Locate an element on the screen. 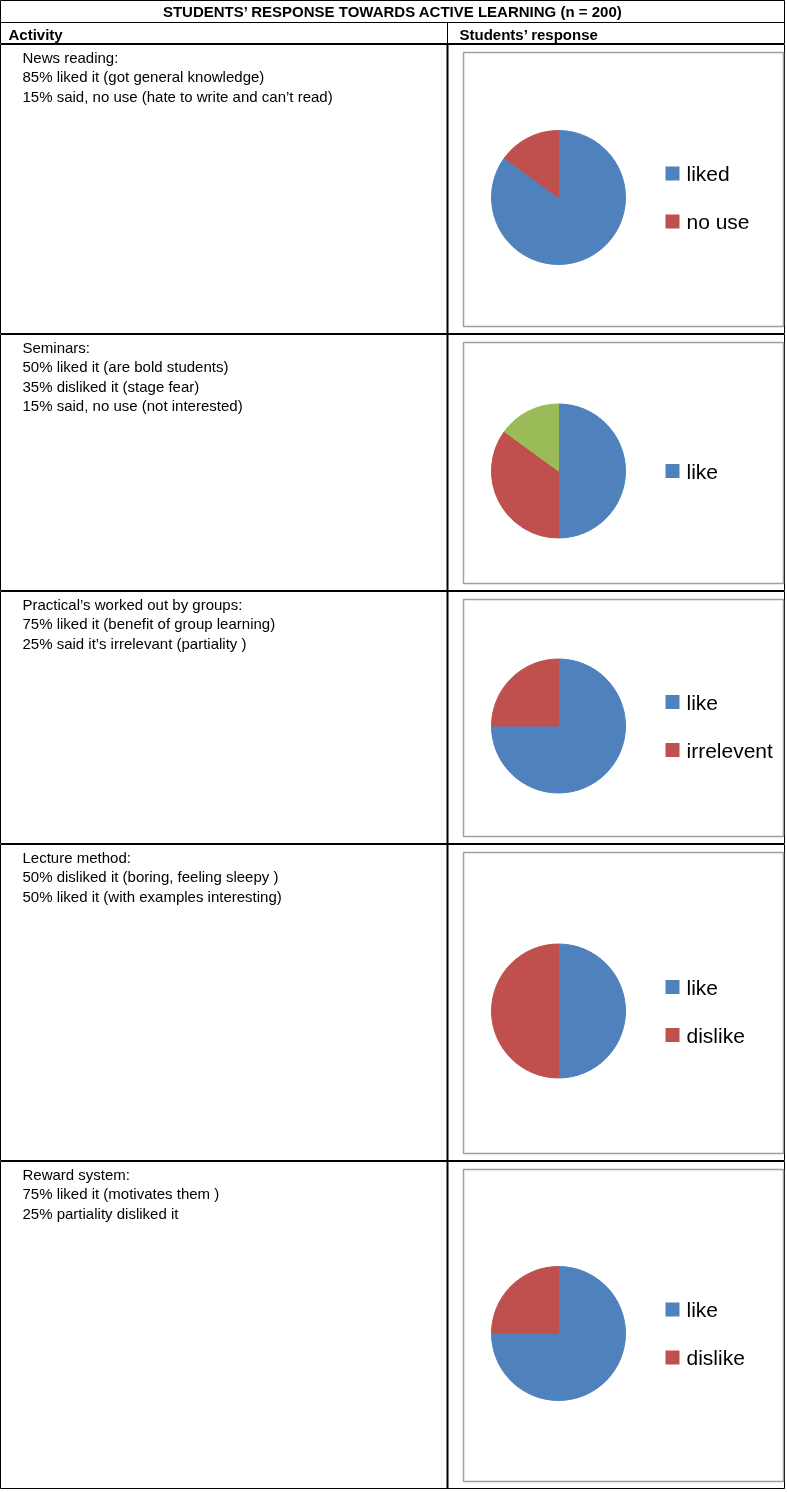 This screenshot has height=1492, width=787. text: 25% said it’s irrelevant (partiality ) is located at coordinates (134, 643).